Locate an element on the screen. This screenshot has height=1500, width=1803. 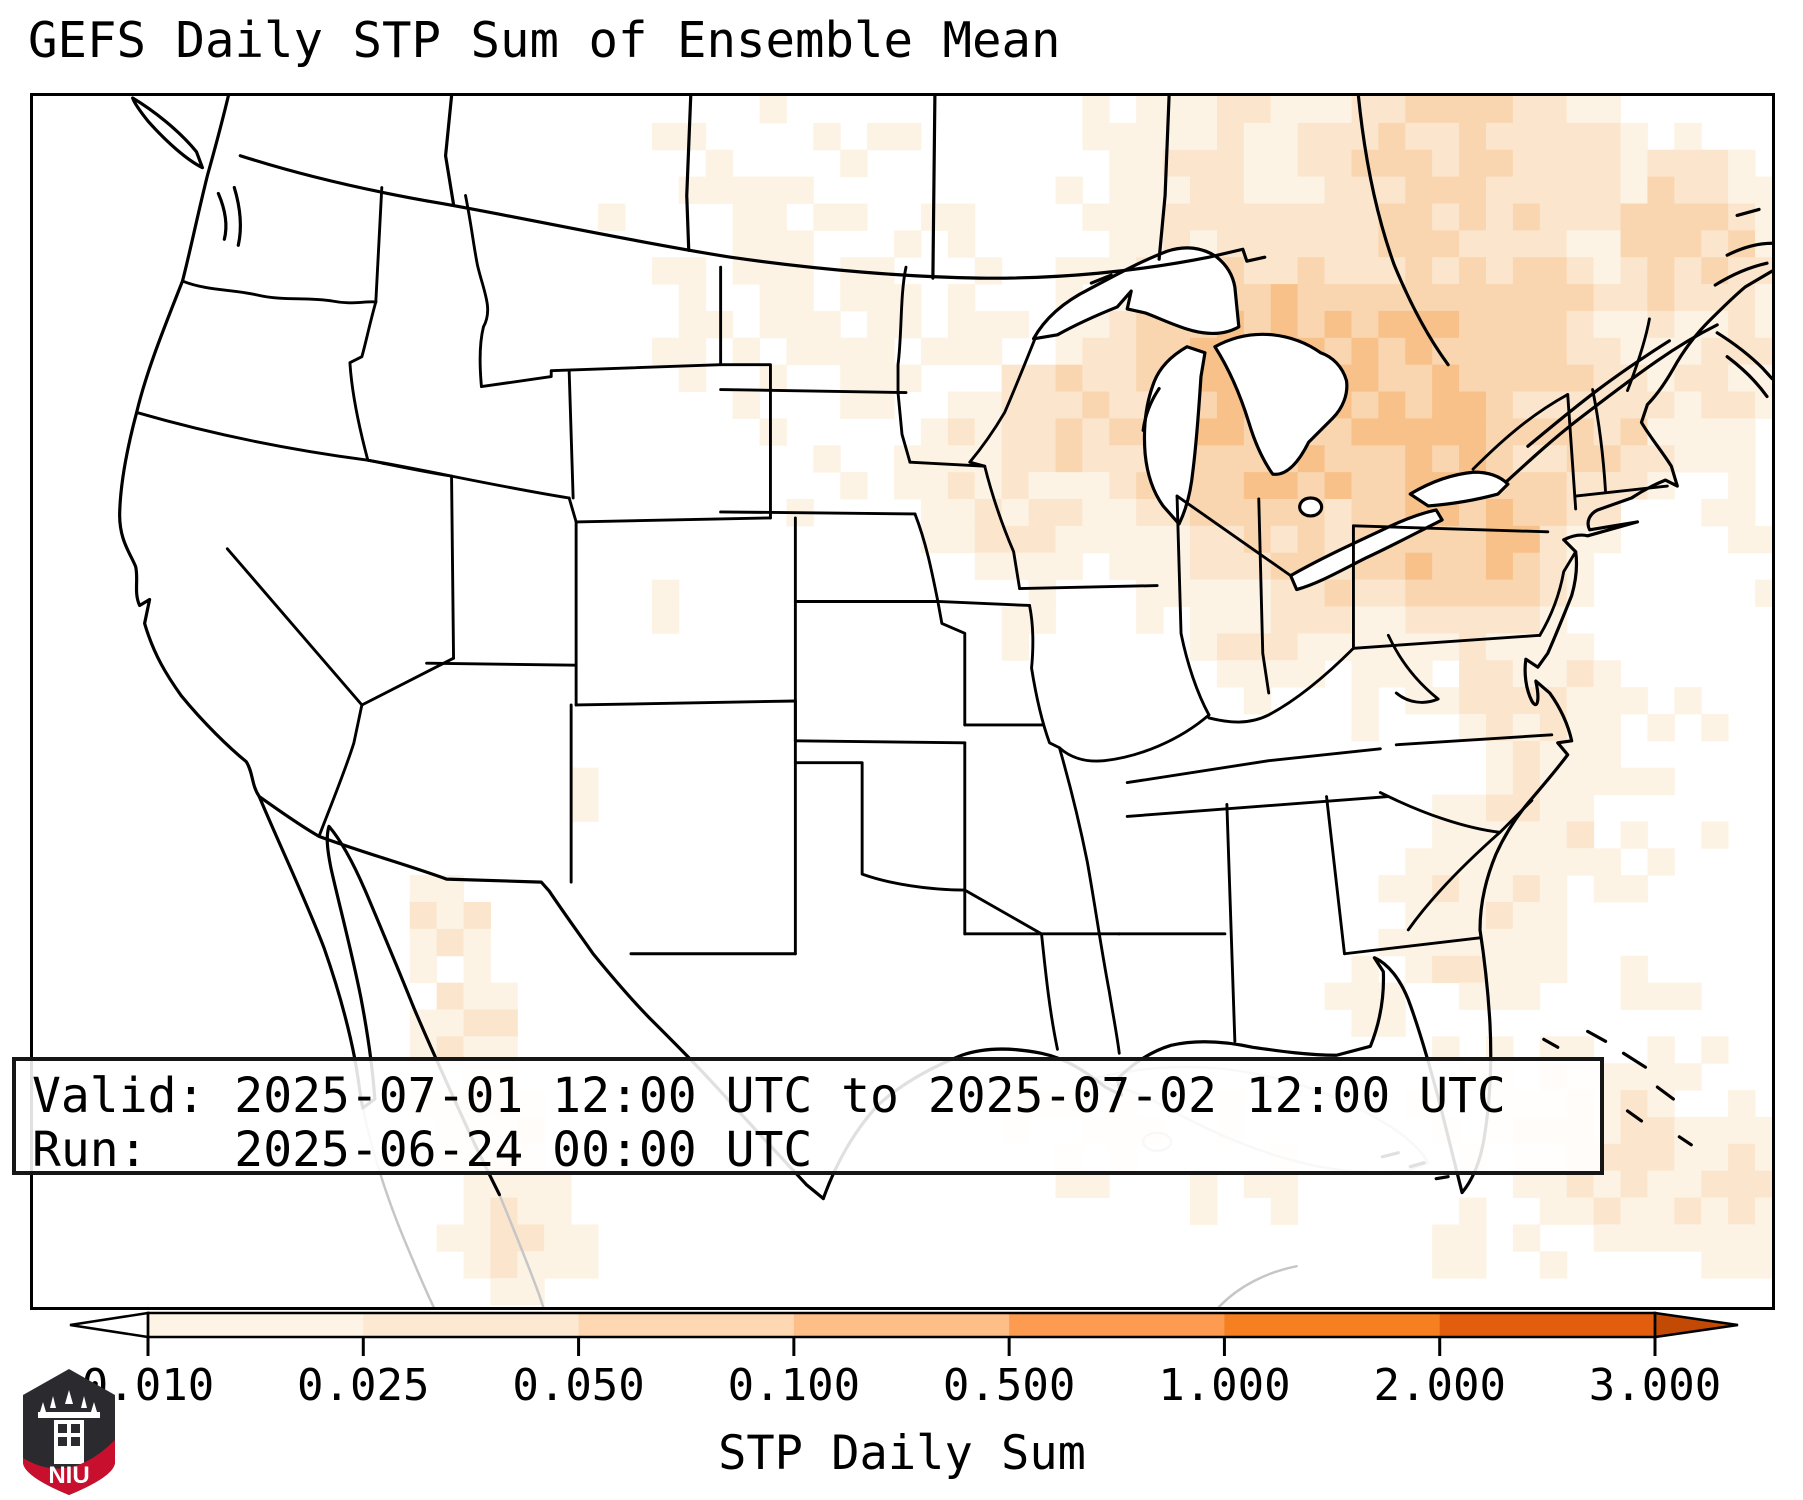
tx-la-border is located at coordinates (1011, 969).